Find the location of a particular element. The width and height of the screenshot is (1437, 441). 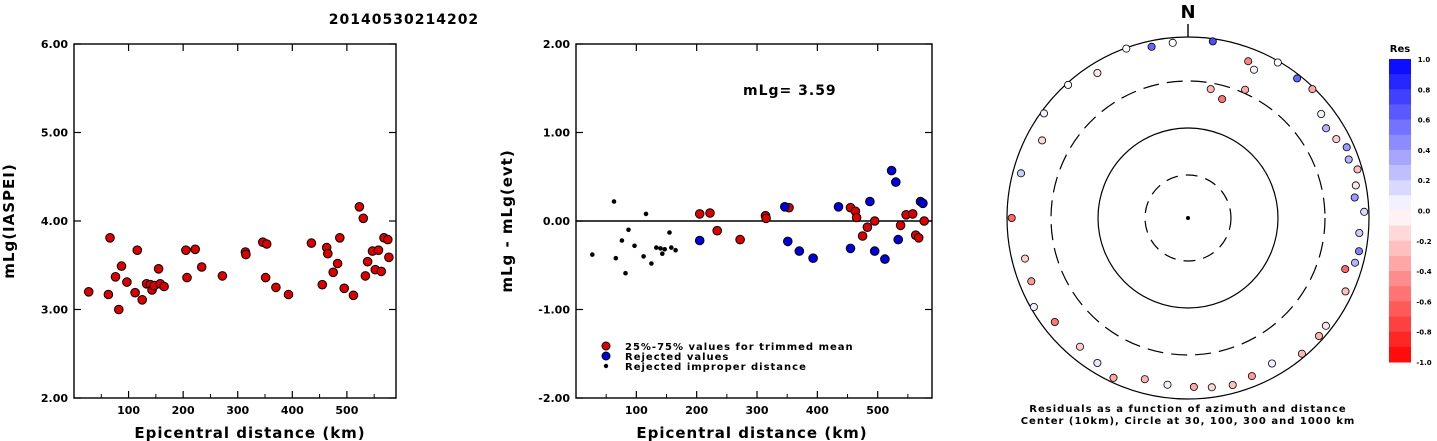

colorbar-tick-label: -0.2 is located at coordinates (1423, 242).